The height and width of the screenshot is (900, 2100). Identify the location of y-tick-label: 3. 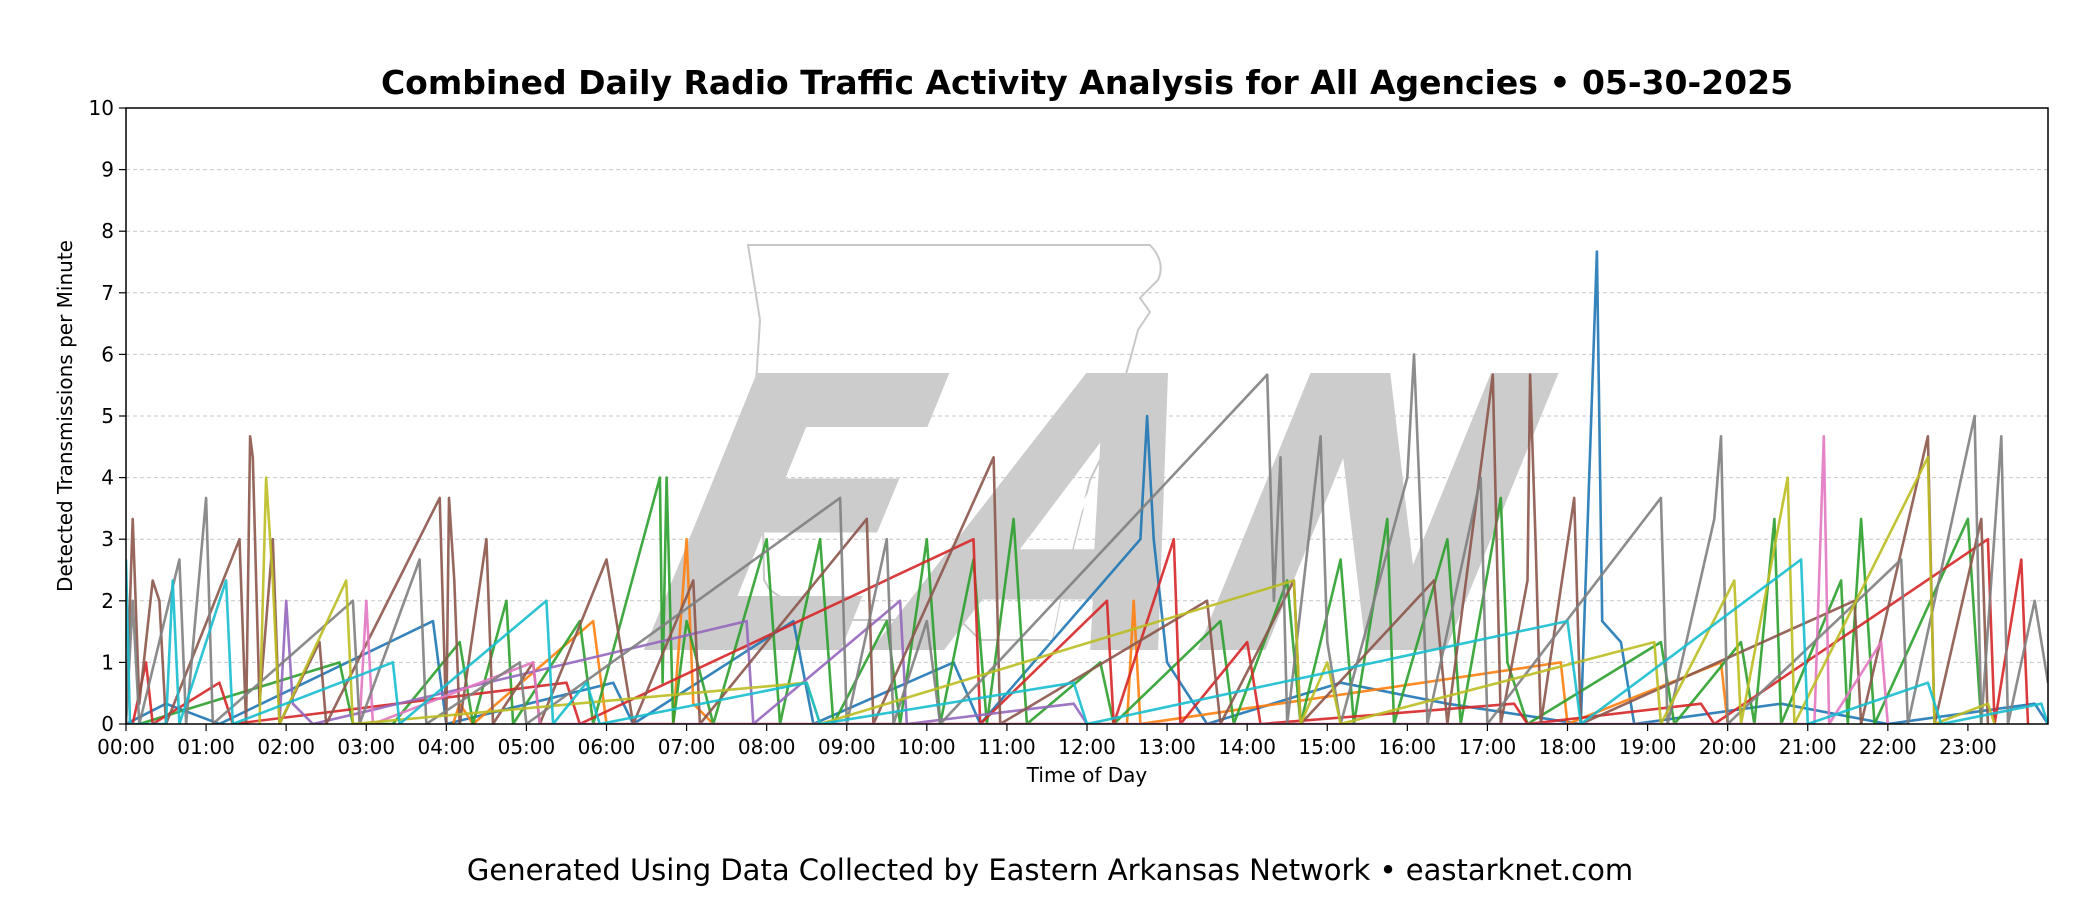
(107, 539).